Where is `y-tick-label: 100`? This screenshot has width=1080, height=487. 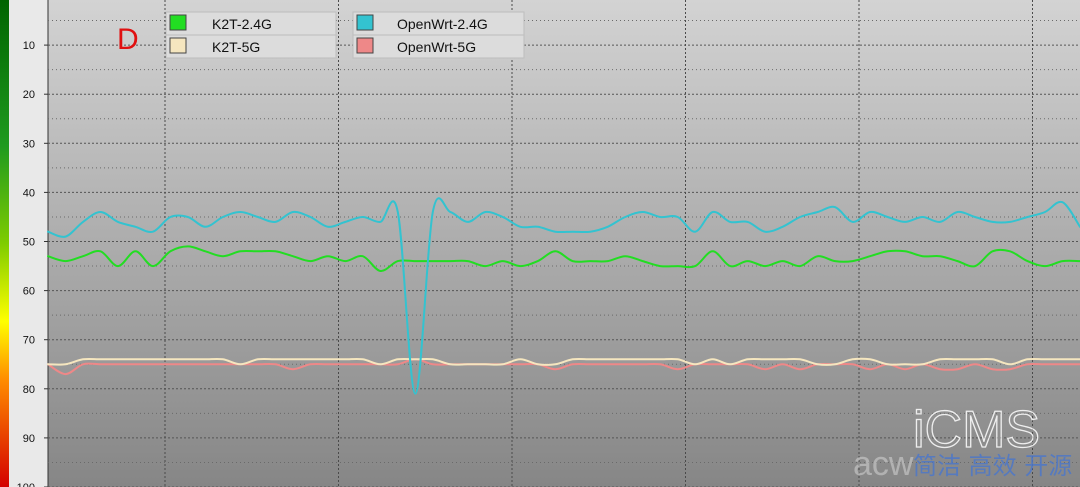 y-tick-label: 100 is located at coordinates (26, 484).